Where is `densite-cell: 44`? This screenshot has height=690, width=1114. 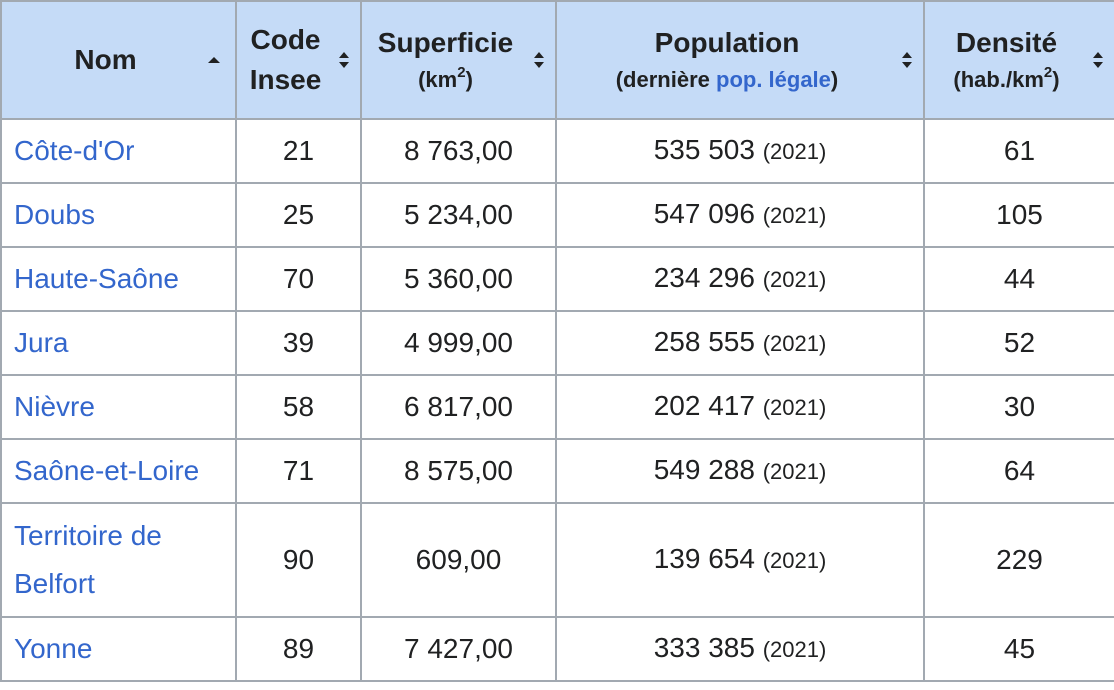 densite-cell: 44 is located at coordinates (1018, 279).